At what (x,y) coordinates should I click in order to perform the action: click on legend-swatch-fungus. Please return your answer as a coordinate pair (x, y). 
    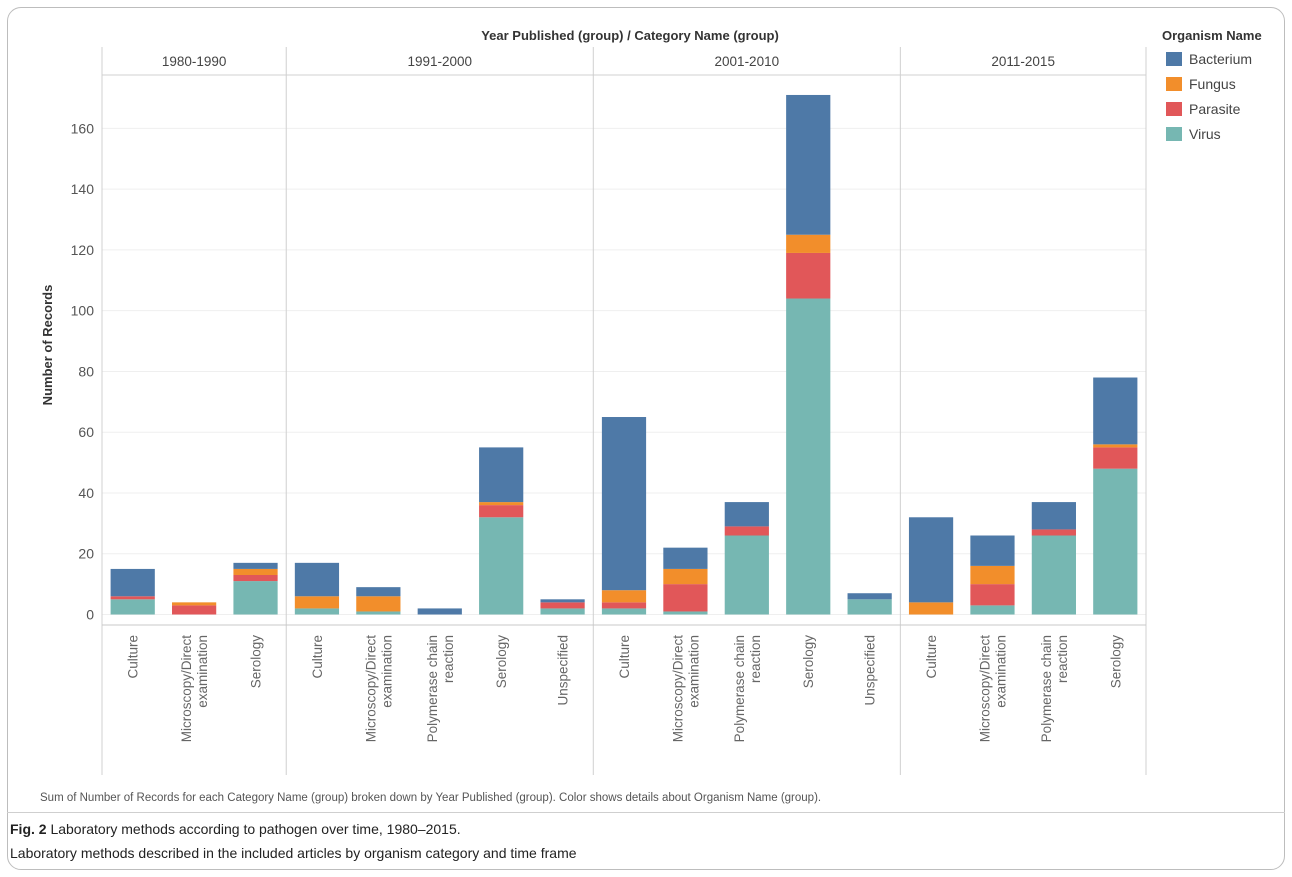
    Looking at the image, I should click on (1174, 84).